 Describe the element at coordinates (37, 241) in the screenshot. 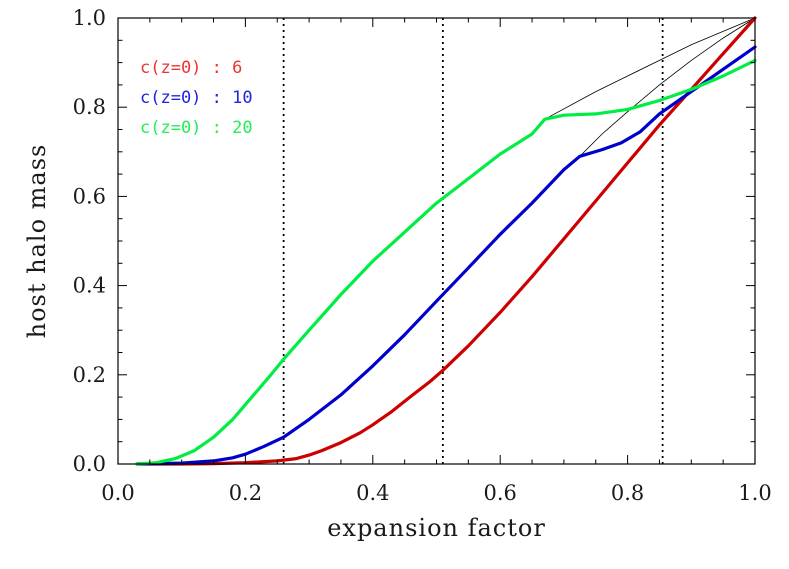

I see `y-axis-label: host halo mass` at that location.